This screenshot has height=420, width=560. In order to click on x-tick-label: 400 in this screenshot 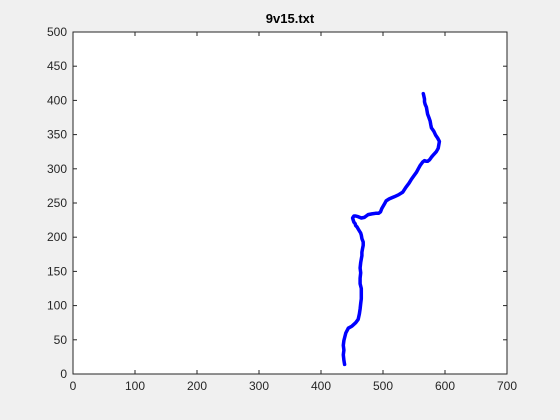, I will do `click(321, 386)`.